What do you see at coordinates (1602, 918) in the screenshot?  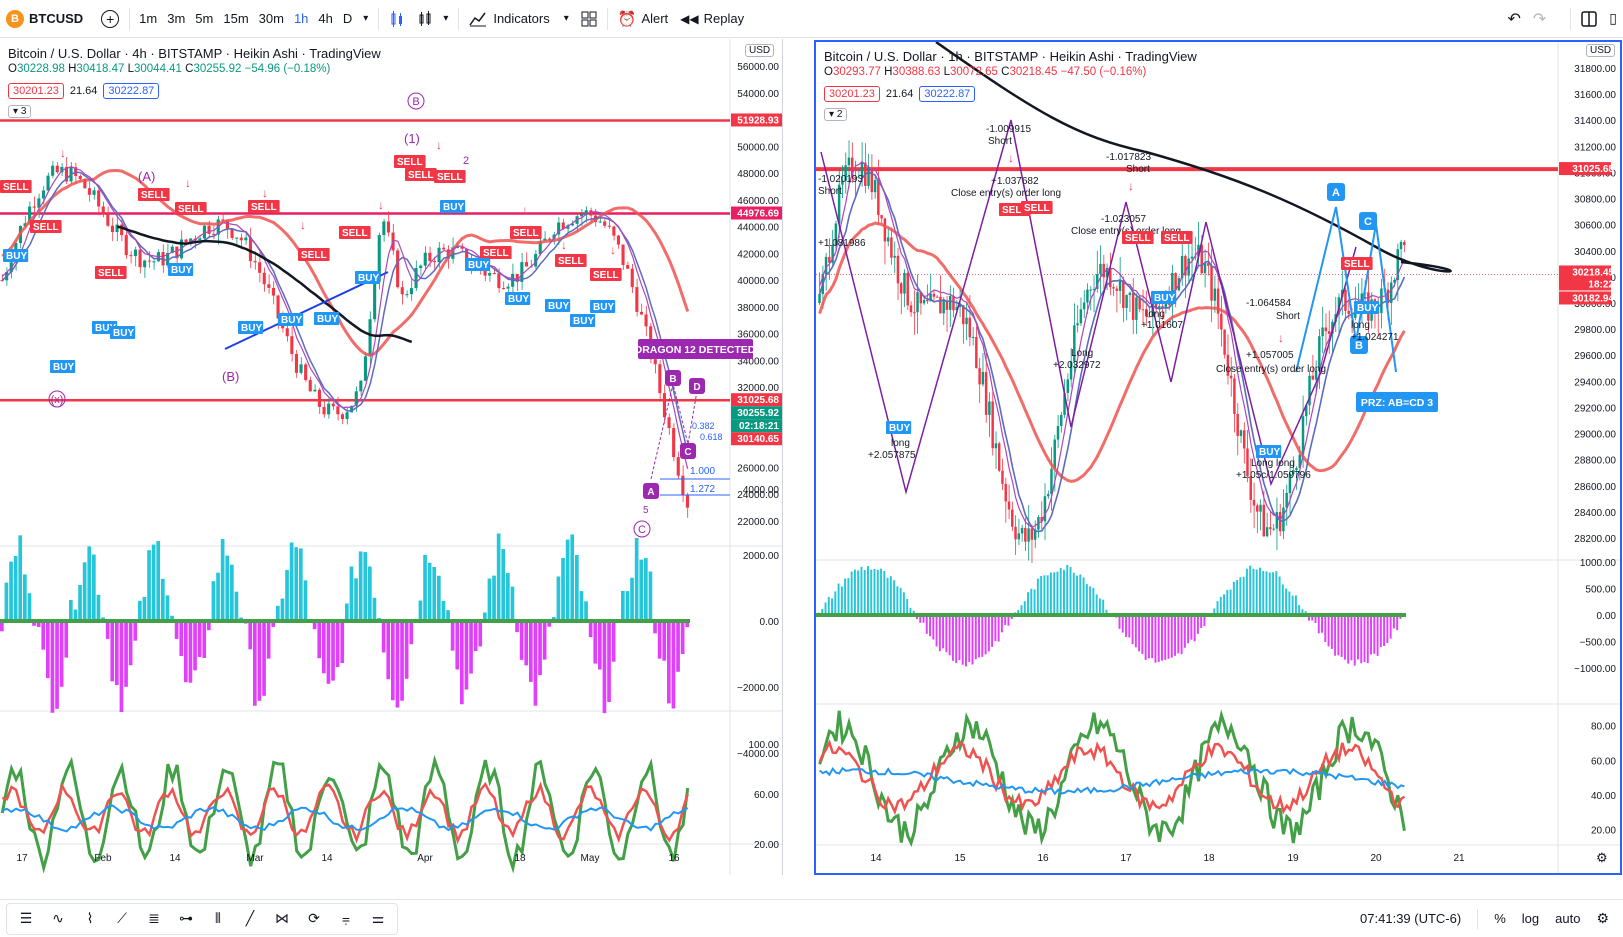 I see `scale-settings-icon: ⚙` at bounding box center [1602, 918].